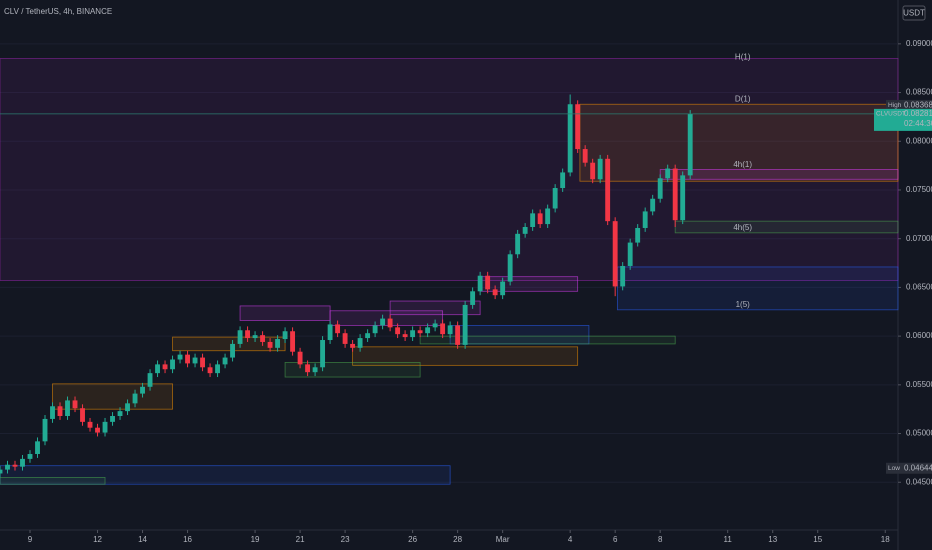  Describe the element at coordinates (457, 539) in the screenshot. I see `x-tick-label: 28` at that location.